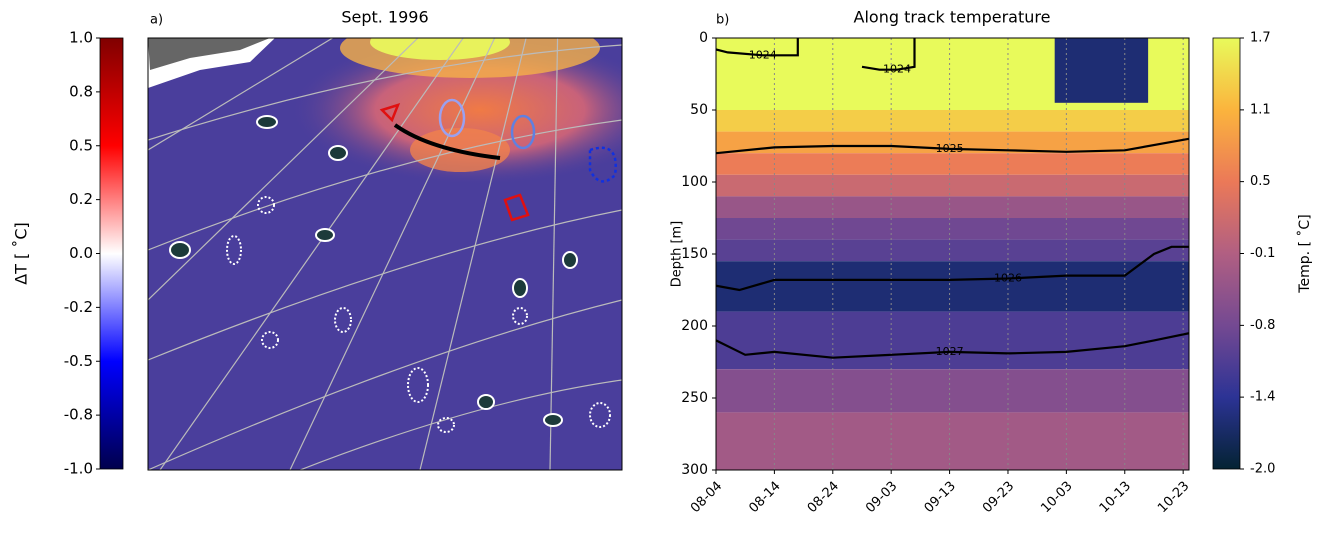 This screenshot has height=539, width=1325. Describe the element at coordinates (78, 307) in the screenshot. I see `colorbar-tick-label: -0.2` at that location.